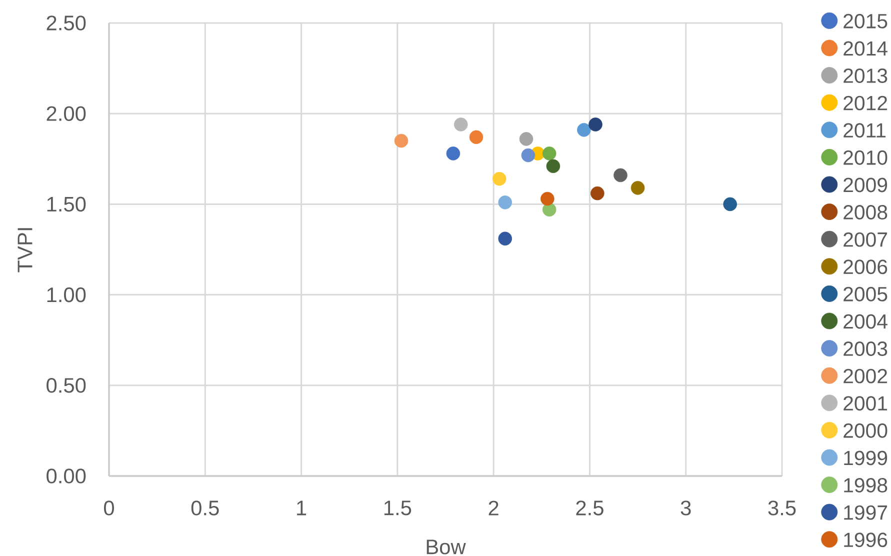 The image size is (891, 556). Describe the element at coordinates (66, 385) in the screenshot. I see `y-tick-label: 0.50` at that location.